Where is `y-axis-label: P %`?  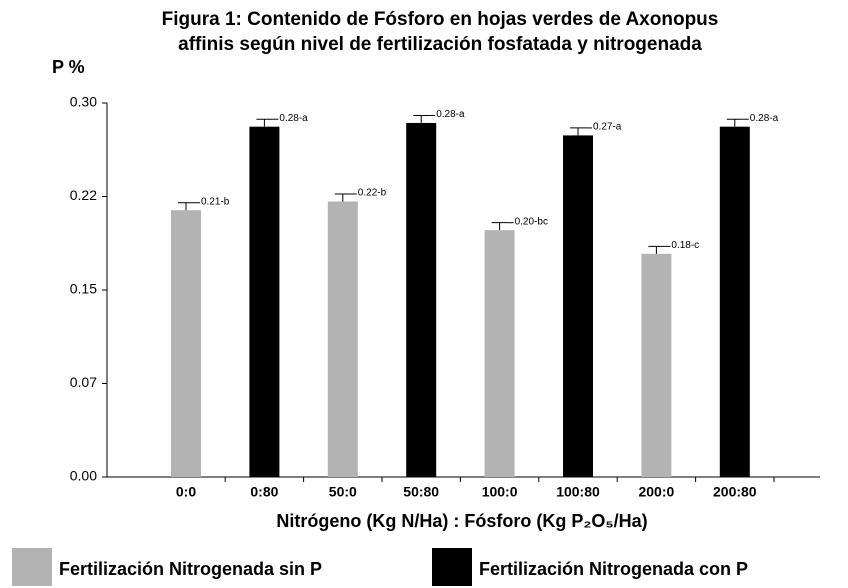
y-axis-label: P % is located at coordinates (68, 67).